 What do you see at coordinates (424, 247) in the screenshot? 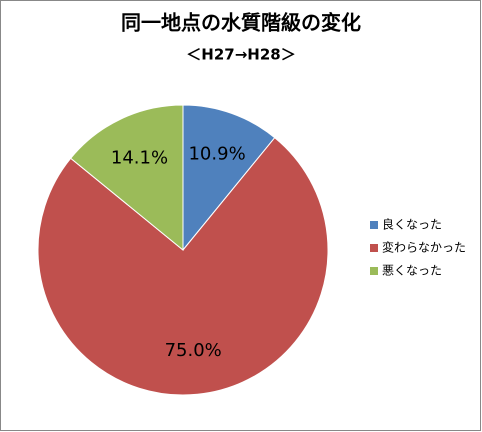
I see `legend-label: 変わらなかった` at bounding box center [424, 247].